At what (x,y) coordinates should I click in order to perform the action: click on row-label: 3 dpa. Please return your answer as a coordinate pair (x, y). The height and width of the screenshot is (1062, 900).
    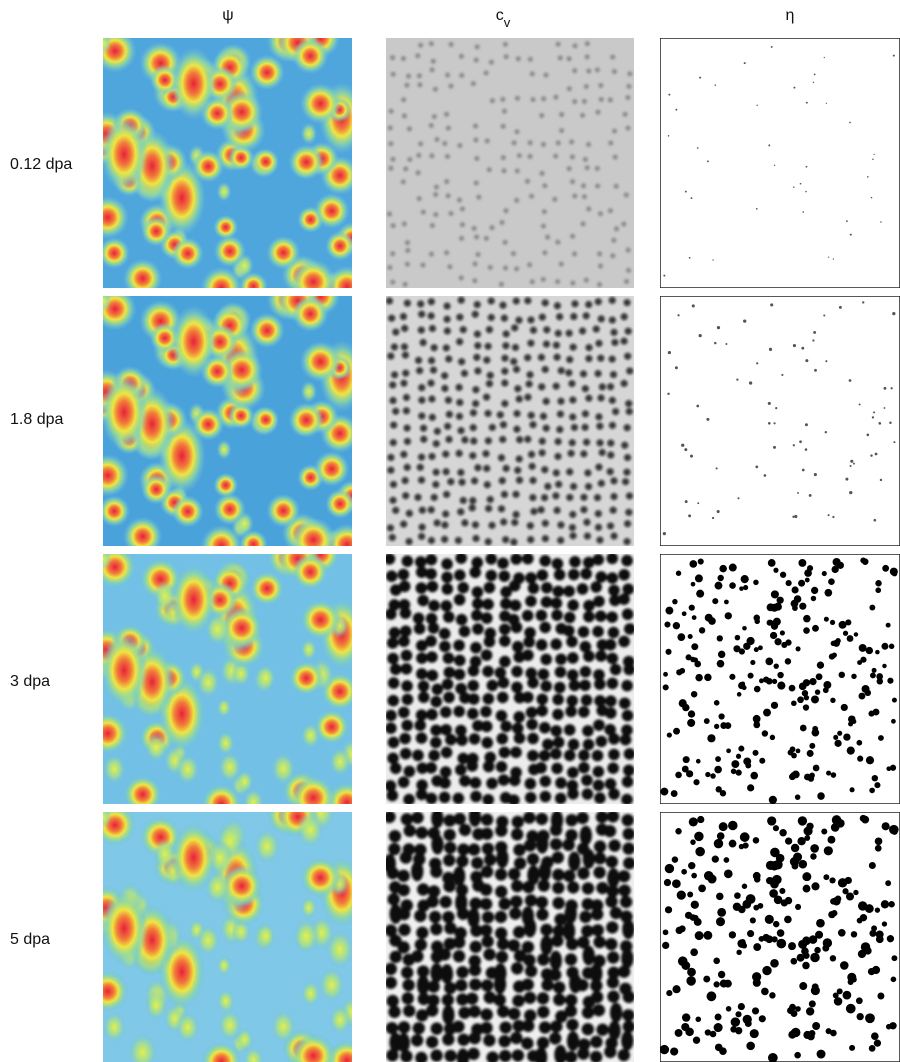
    Looking at the image, I should click on (30, 681).